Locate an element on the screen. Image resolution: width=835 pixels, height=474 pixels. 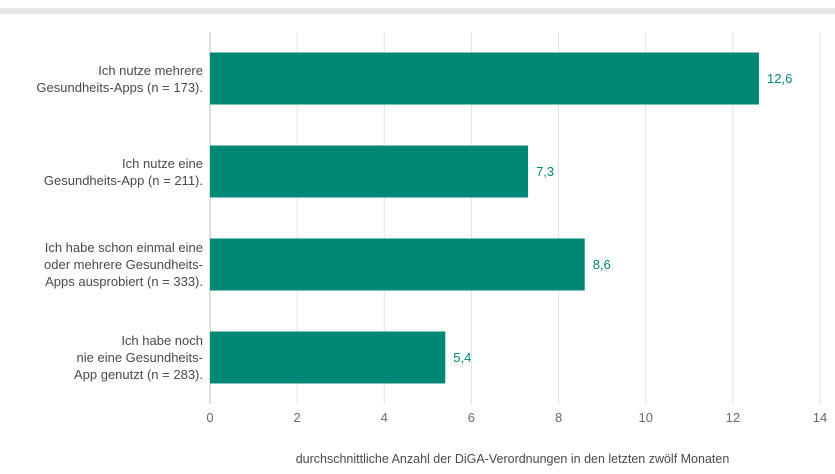
x-tick-label: 12 is located at coordinates (733, 417).